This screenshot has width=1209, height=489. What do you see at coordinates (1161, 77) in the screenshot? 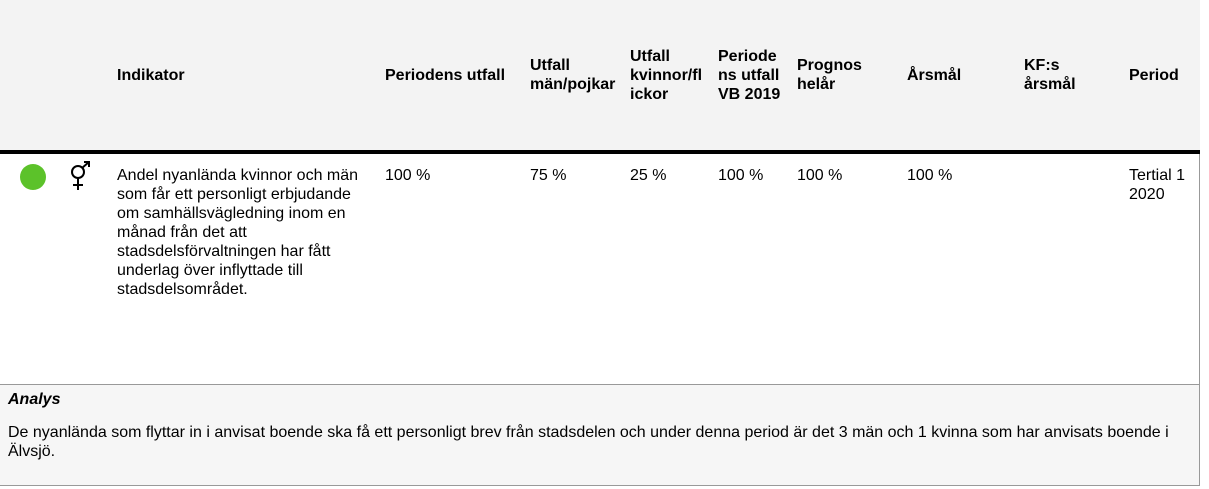
I see `header-cell: Period` at bounding box center [1161, 77].